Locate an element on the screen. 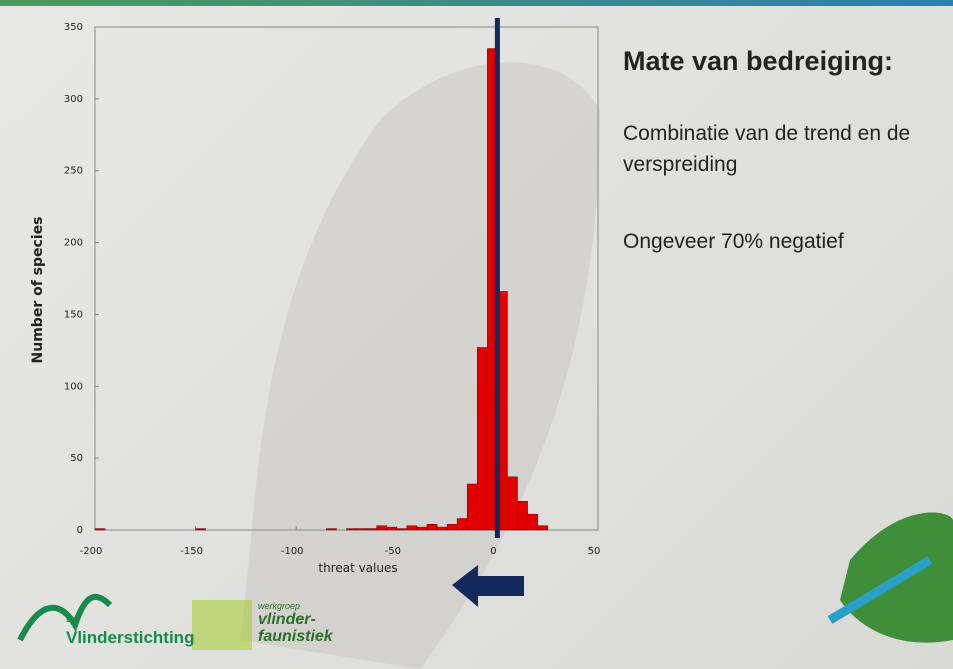 The image size is (953, 669). y-axis-label: Number of species is located at coordinates (38, 290).